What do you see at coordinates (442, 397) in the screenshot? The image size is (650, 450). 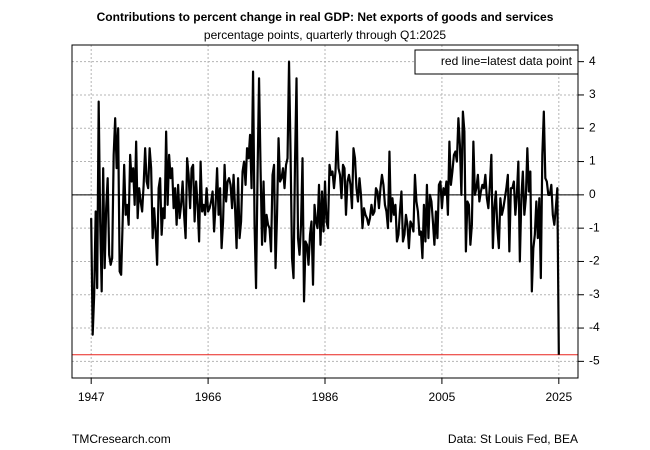 I see `x-tick-label: 2005` at bounding box center [442, 397].